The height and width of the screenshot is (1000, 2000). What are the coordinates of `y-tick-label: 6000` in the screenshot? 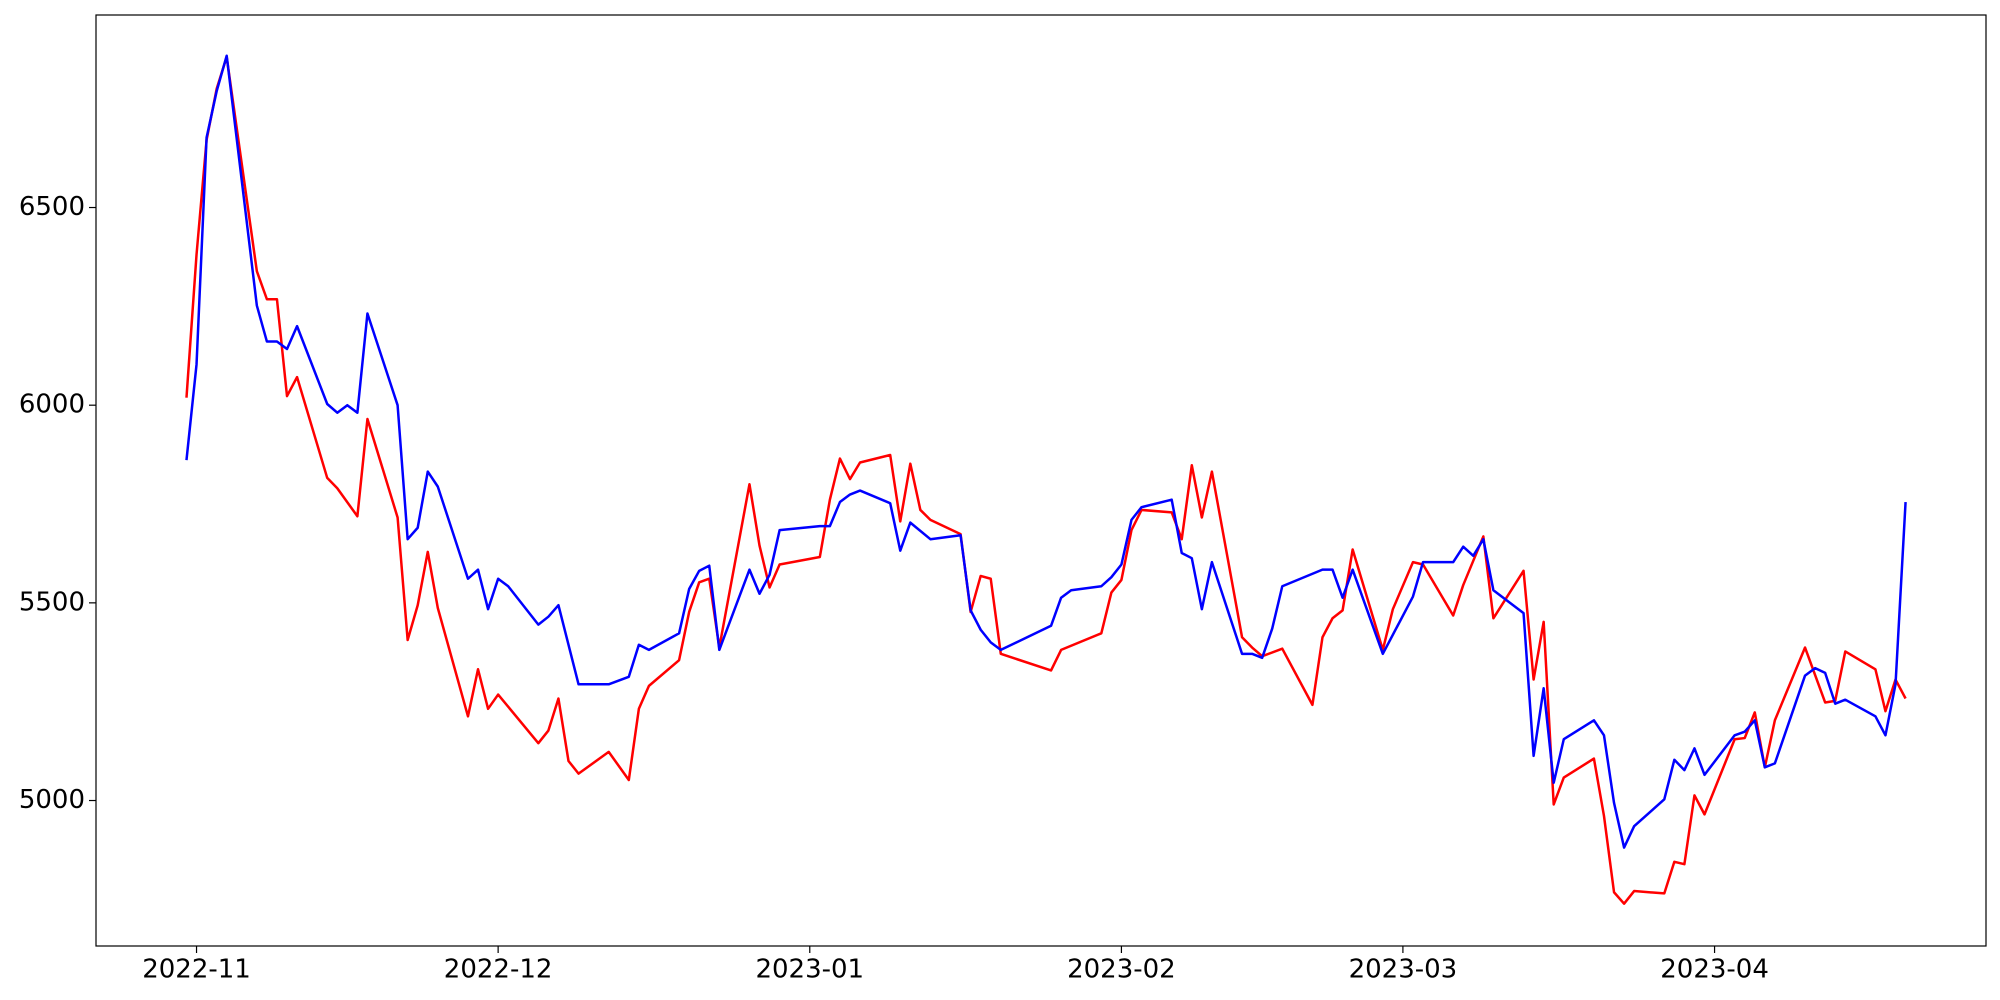 It's located at (52, 405).